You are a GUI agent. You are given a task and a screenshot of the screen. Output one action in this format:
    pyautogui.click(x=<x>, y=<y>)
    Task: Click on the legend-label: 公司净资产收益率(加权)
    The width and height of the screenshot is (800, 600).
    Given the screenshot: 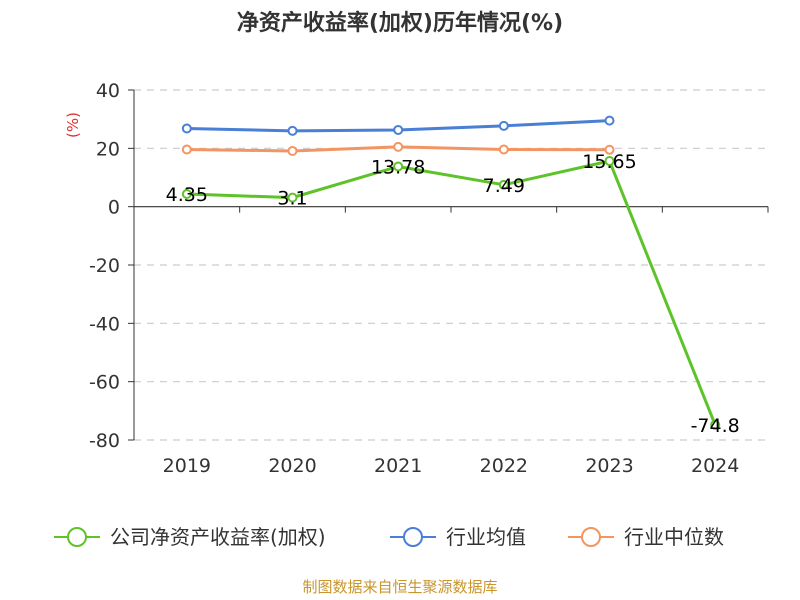 What is the action you would take?
    pyautogui.click(x=218, y=537)
    